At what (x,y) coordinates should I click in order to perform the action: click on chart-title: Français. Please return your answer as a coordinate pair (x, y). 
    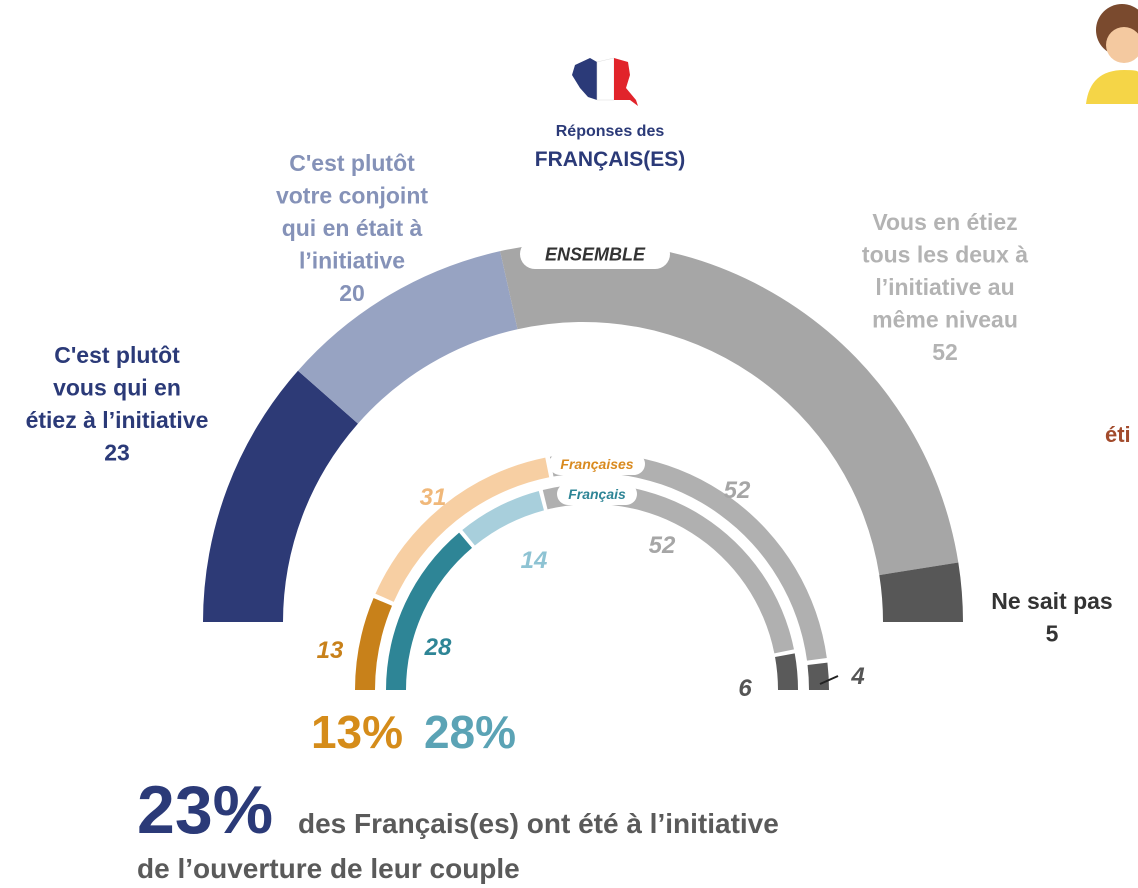
    Looking at the image, I should click on (597, 494).